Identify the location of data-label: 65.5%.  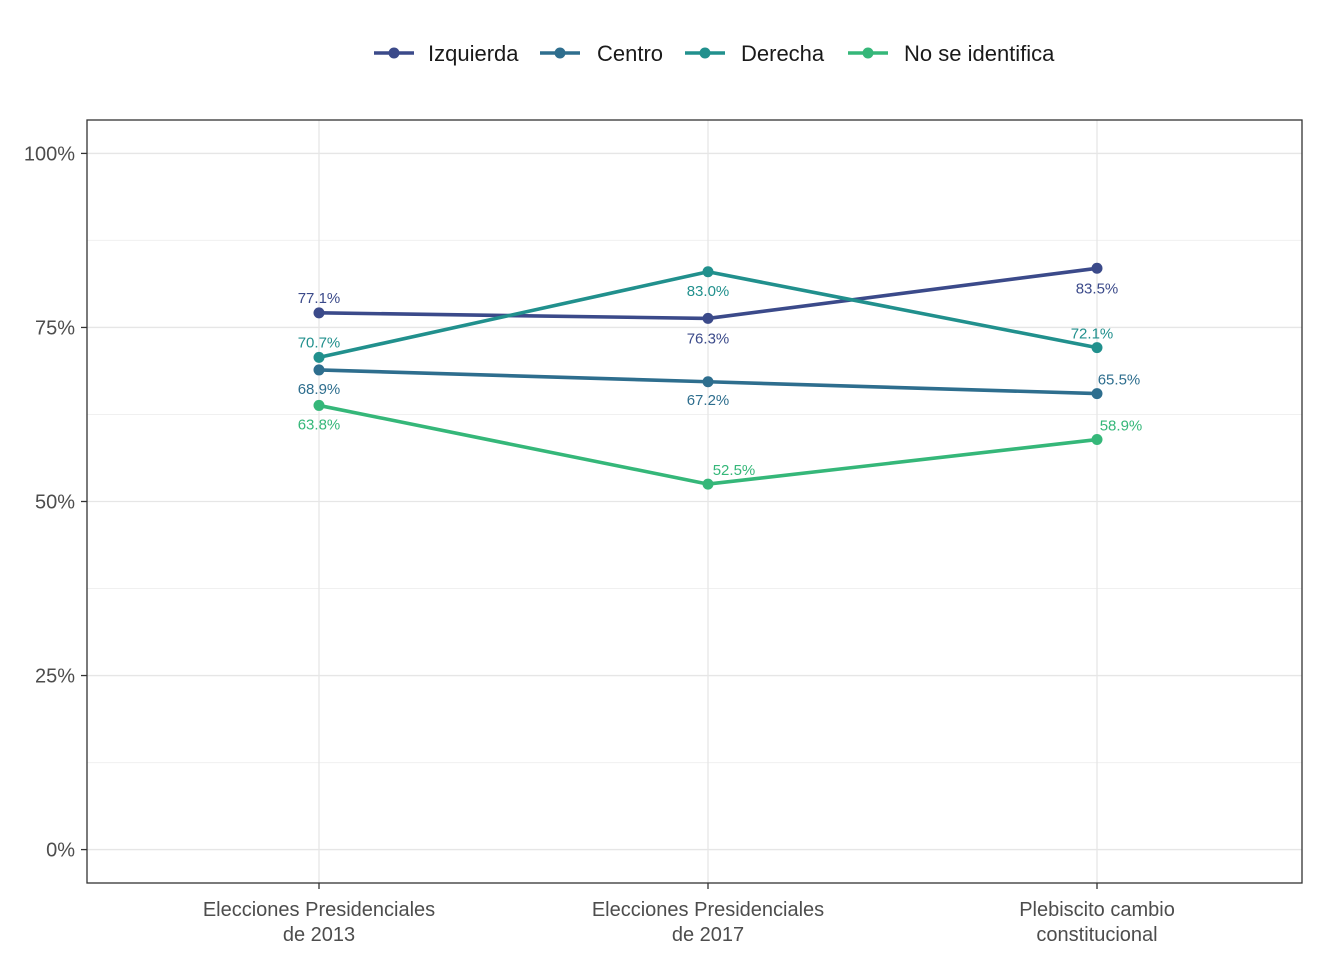
(1119, 380).